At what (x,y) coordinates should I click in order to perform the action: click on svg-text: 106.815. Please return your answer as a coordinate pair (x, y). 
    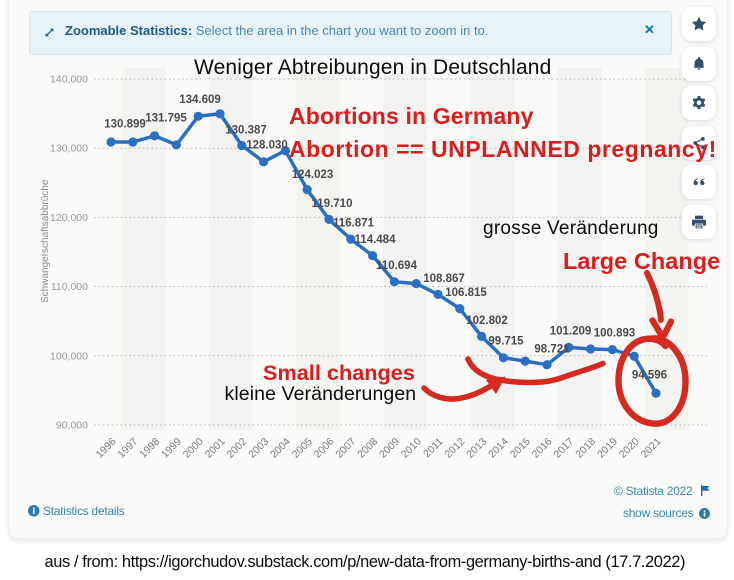
    Looking at the image, I should click on (466, 293).